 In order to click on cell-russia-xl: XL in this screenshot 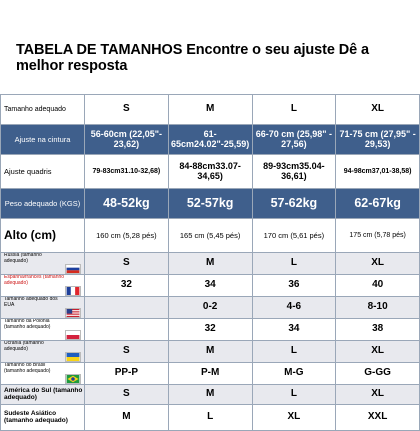, I will do `click(377, 263)`.